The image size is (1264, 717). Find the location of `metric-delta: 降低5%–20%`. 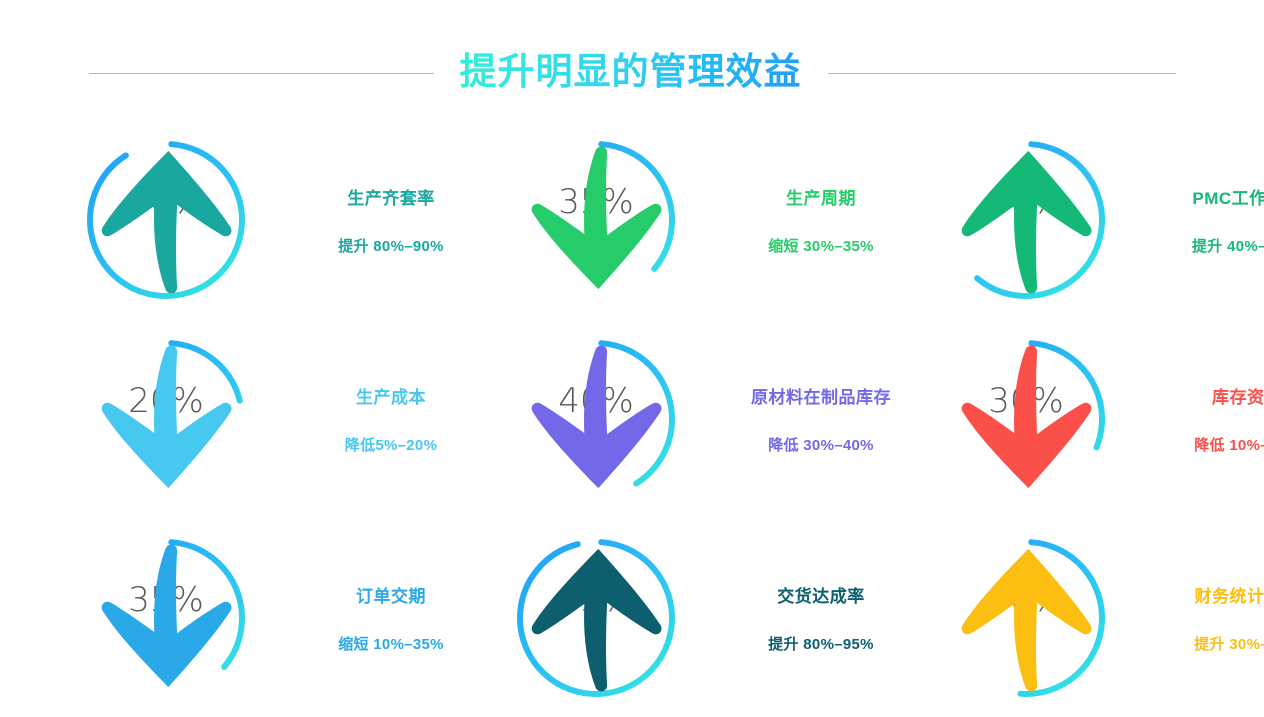

metric-delta: 降低5%–20% is located at coordinates (391, 445).